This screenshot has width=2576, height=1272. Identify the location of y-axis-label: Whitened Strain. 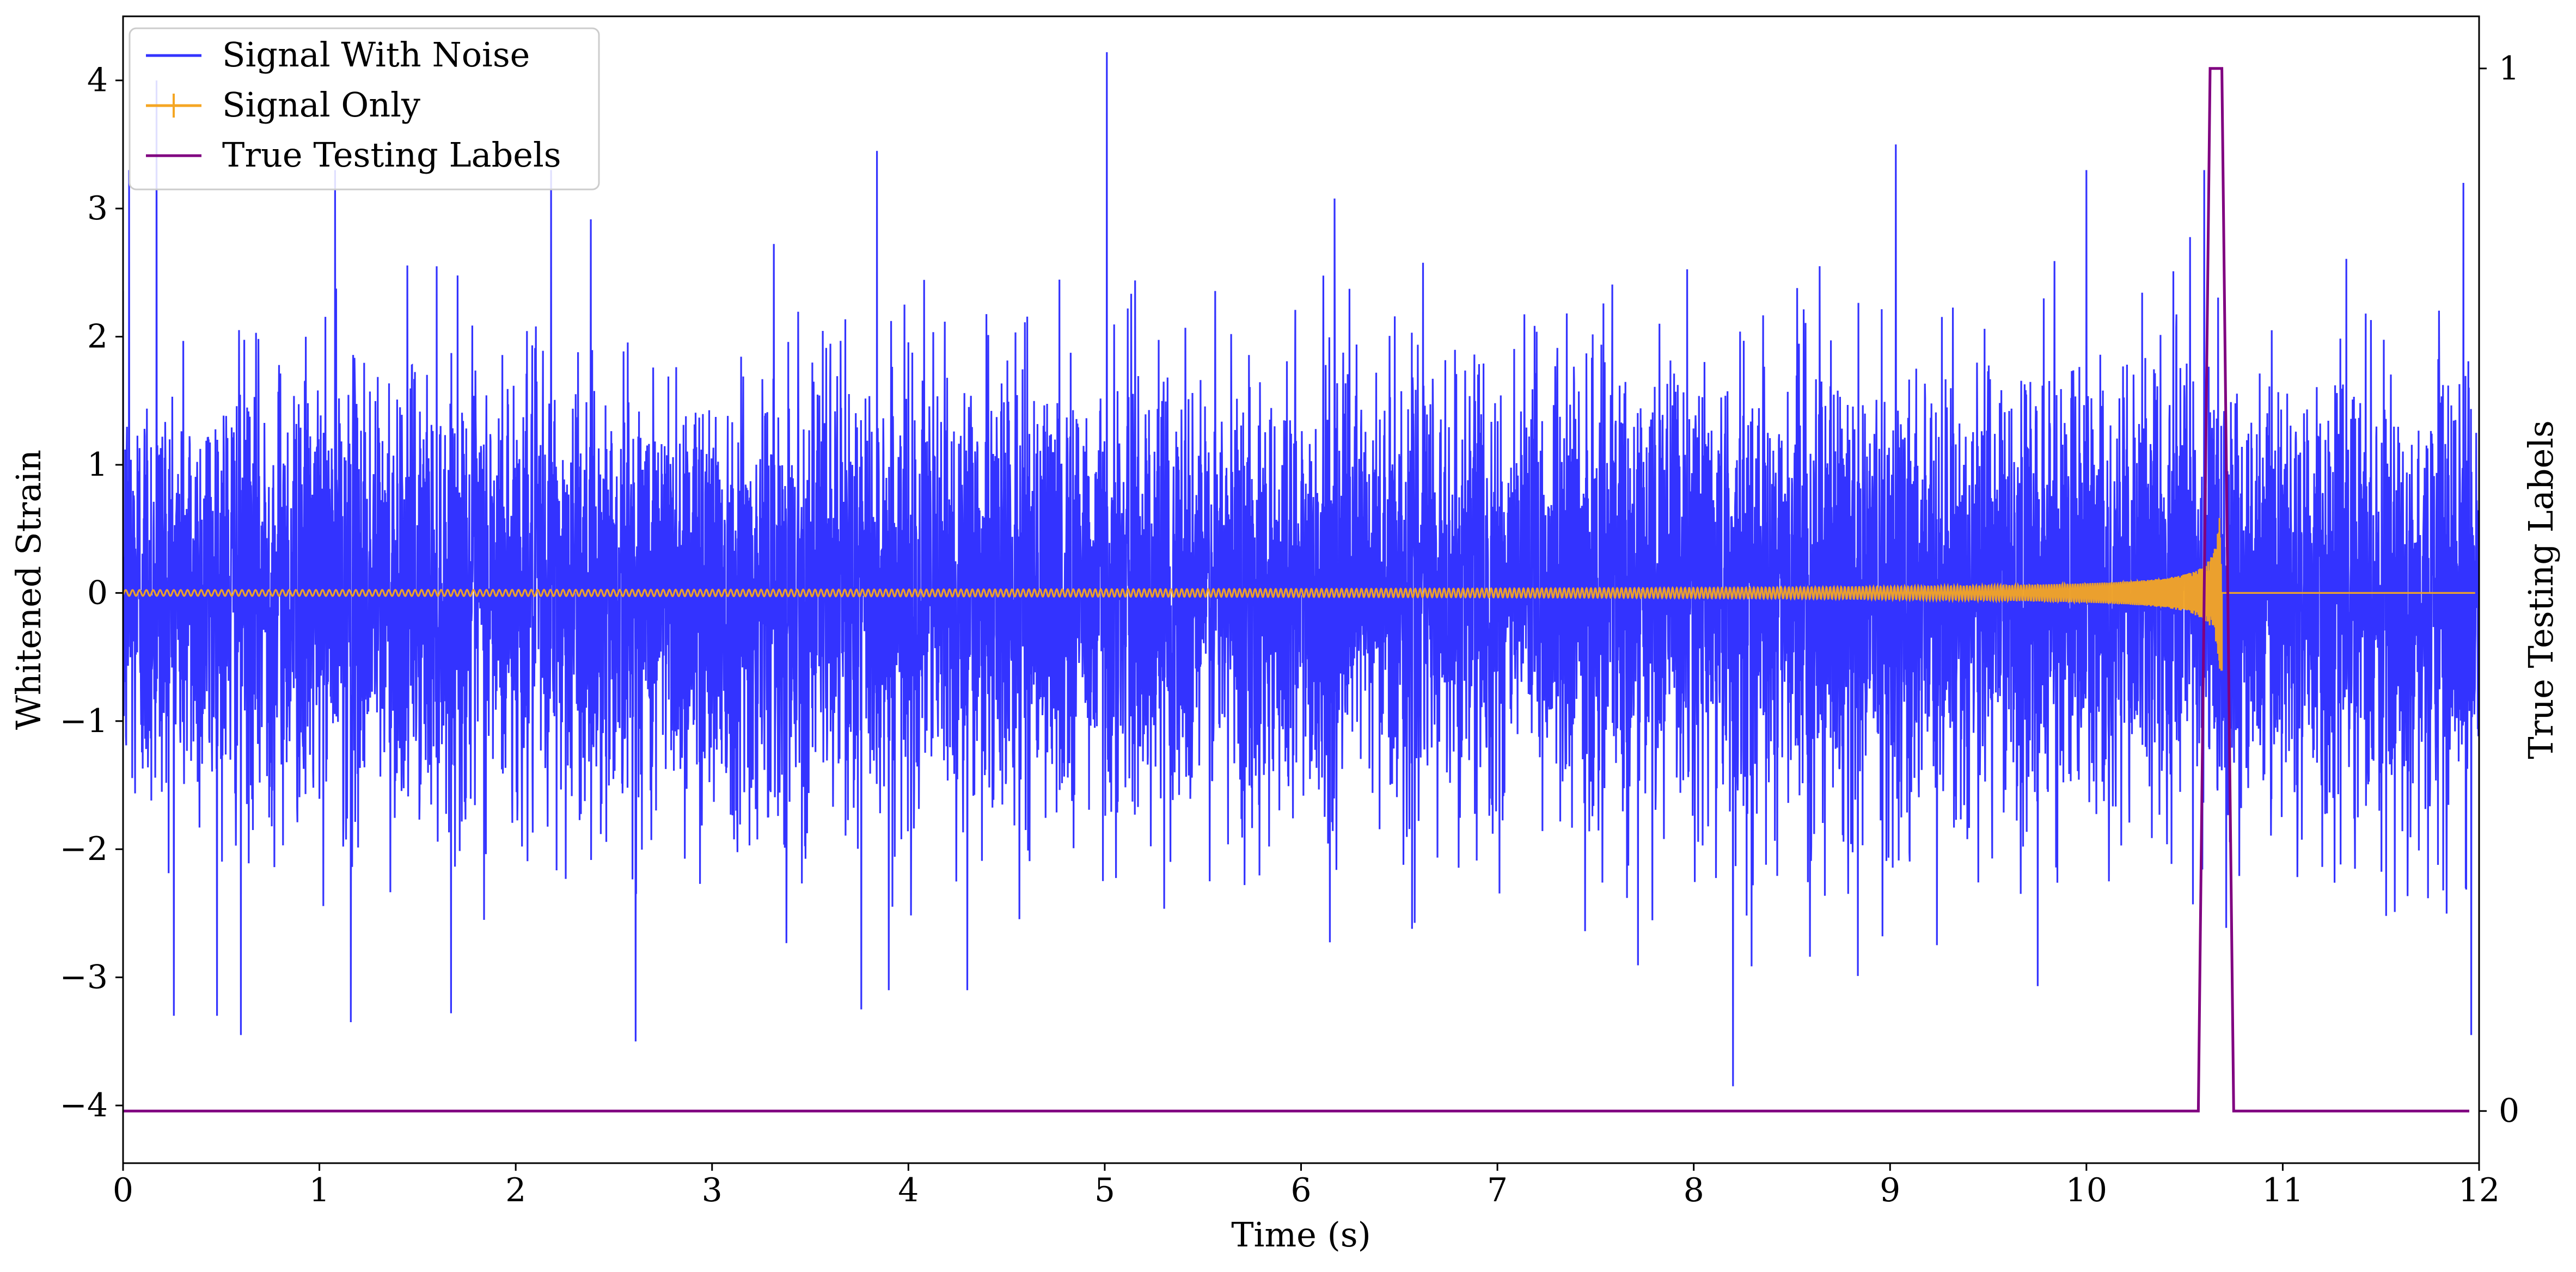
(28, 590).